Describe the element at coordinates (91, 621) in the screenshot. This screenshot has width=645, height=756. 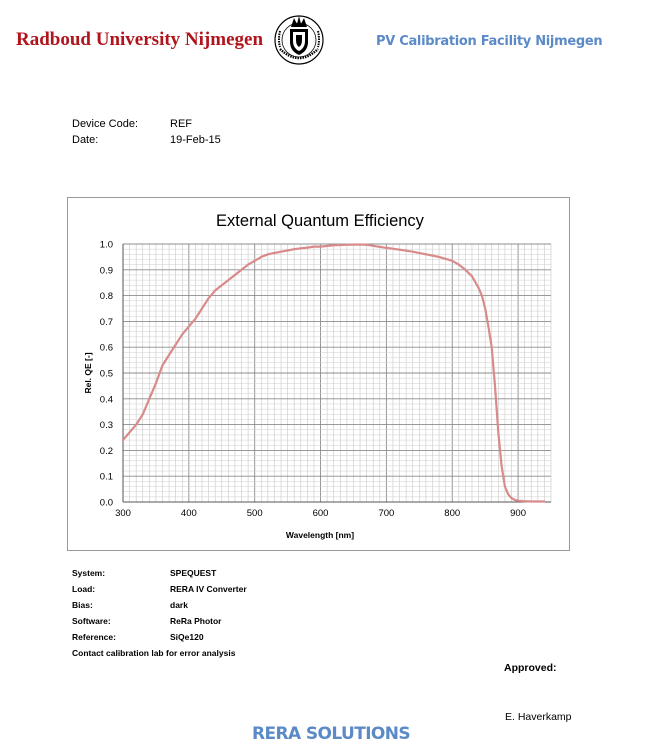
I see `info-label: Software:` at that location.